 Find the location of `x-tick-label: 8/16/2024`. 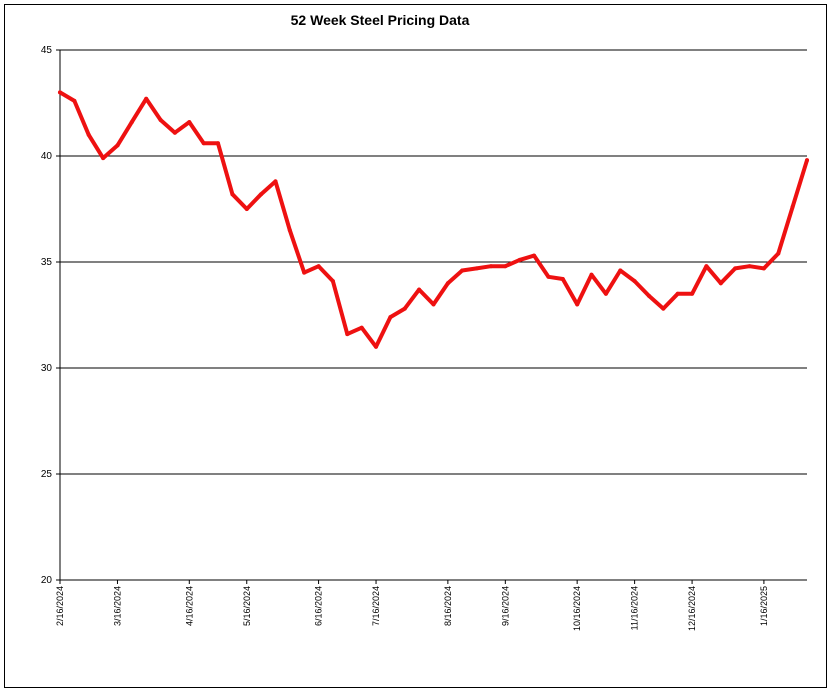

x-tick-label: 8/16/2024 is located at coordinates (448, 606).